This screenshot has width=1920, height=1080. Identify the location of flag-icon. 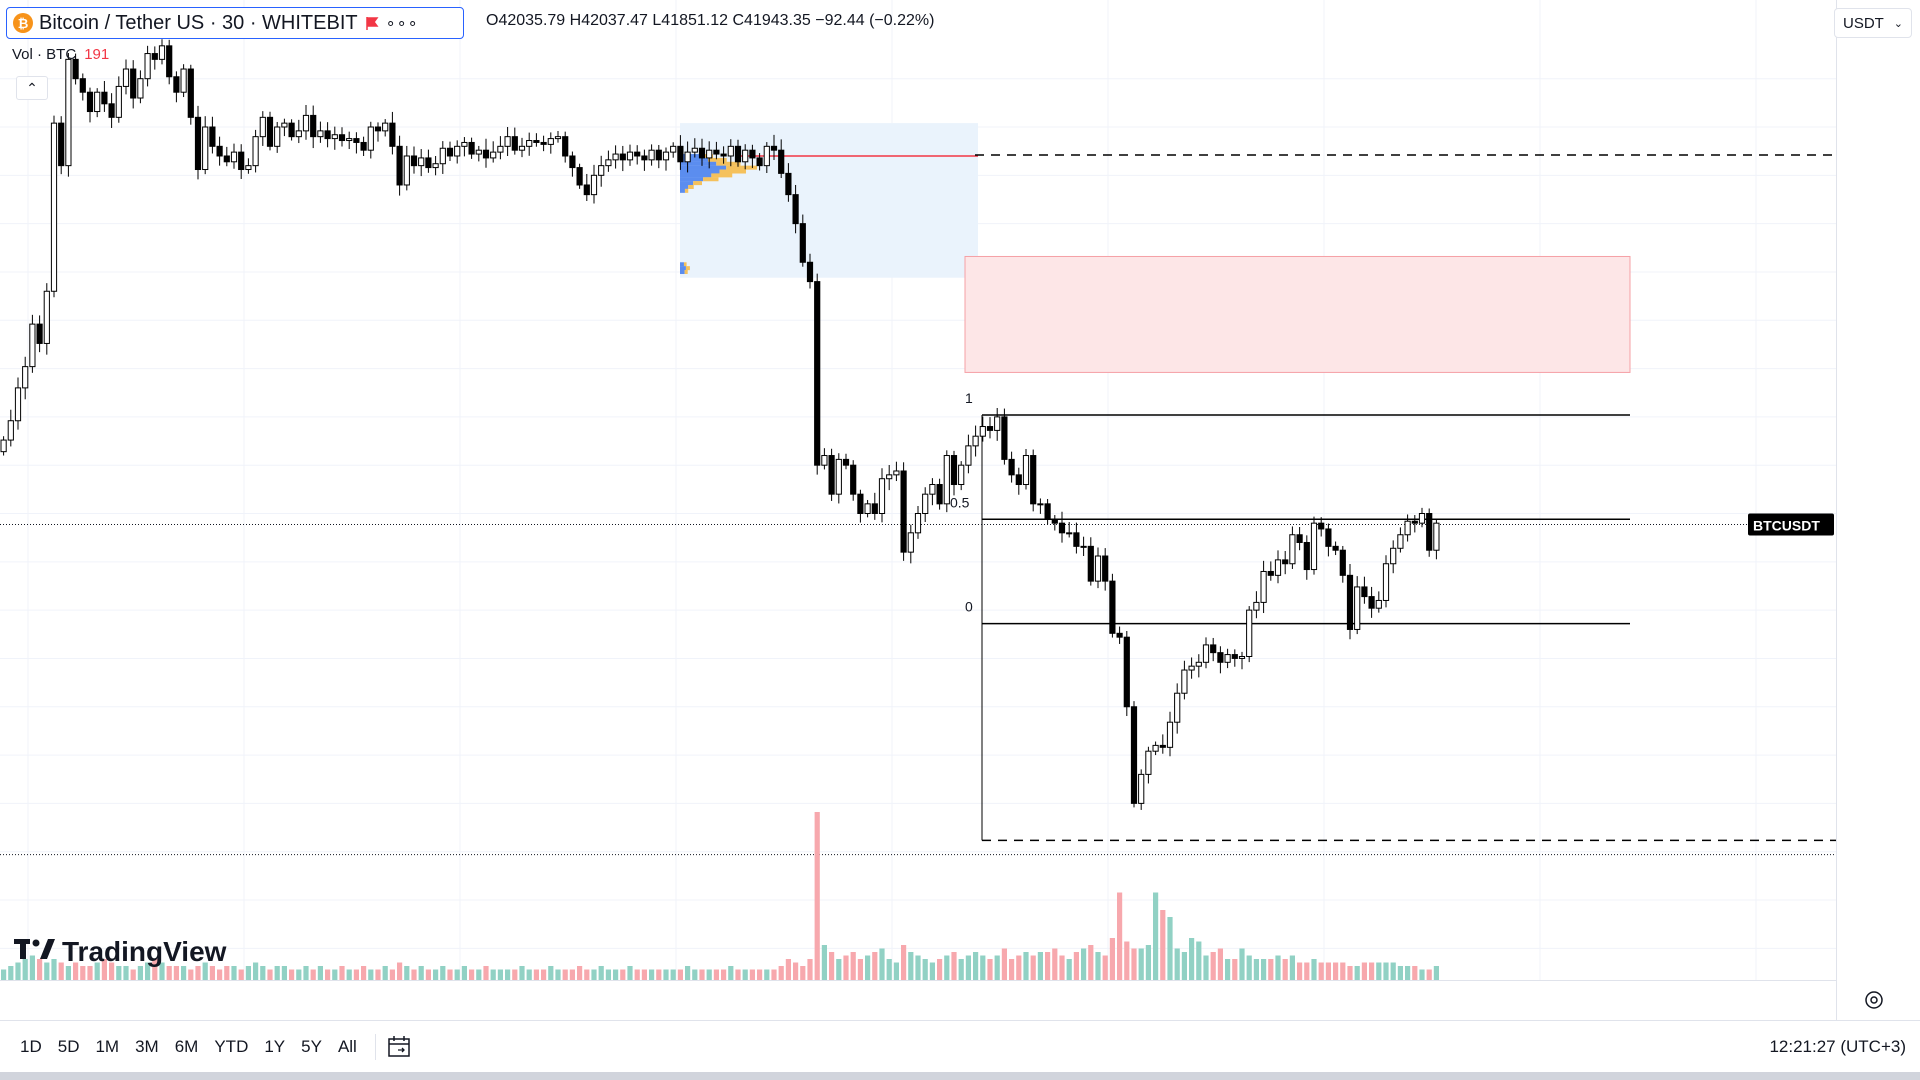
(372, 23).